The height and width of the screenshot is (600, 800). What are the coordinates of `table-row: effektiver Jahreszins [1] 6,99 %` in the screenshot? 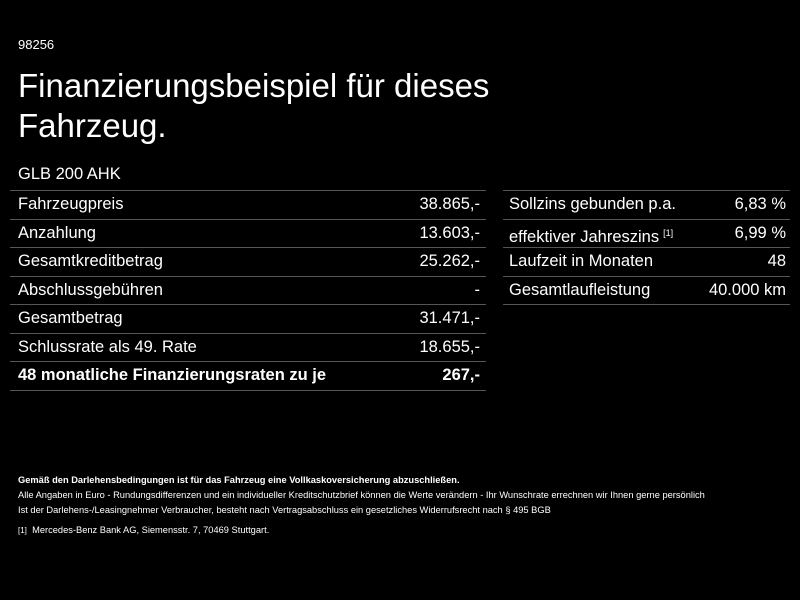 It's located at (646, 234).